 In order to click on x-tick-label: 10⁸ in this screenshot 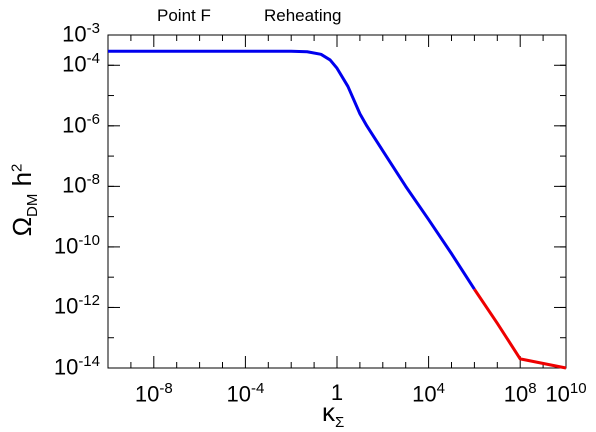, I will do `click(520, 393)`.